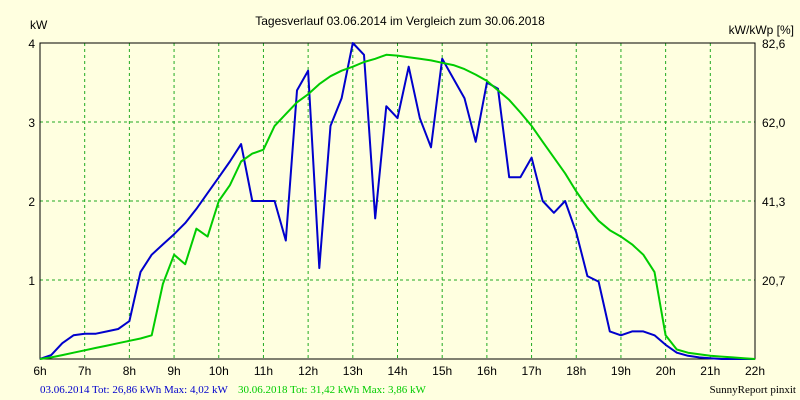  What do you see at coordinates (774, 202) in the screenshot?
I see `y-tick-label-right: 41,3` at bounding box center [774, 202].